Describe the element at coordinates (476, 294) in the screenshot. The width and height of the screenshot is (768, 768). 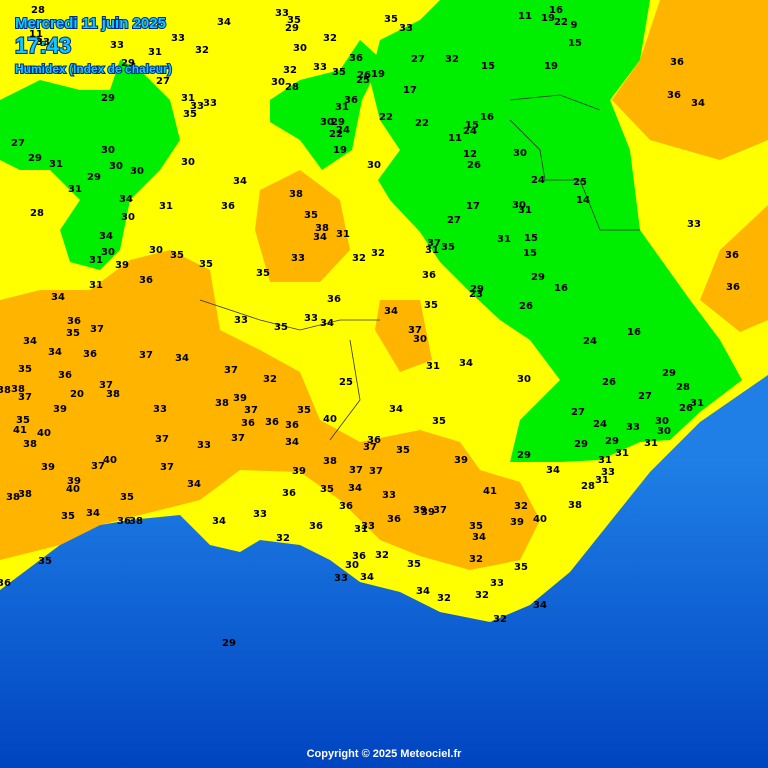
I see `station-value: 23` at that location.